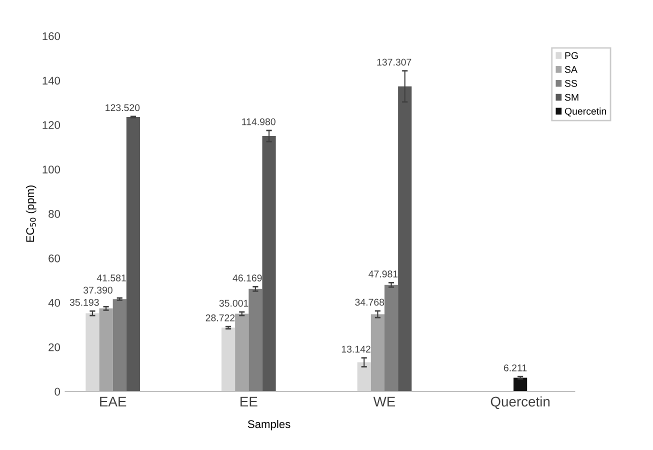 The image size is (653, 450). I want to click on data-label: 46.169, so click(247, 278).